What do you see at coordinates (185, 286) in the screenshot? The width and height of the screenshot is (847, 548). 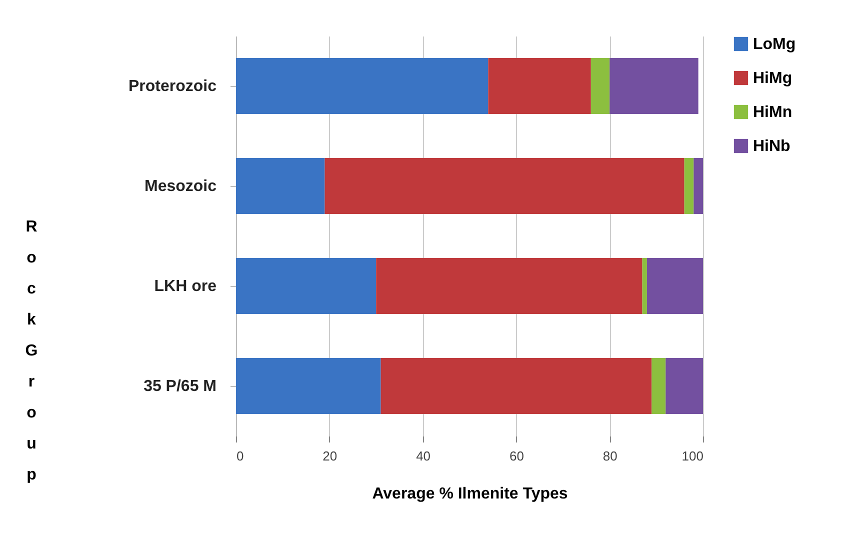 I see `y-tick-label: LKH ore` at bounding box center [185, 286].